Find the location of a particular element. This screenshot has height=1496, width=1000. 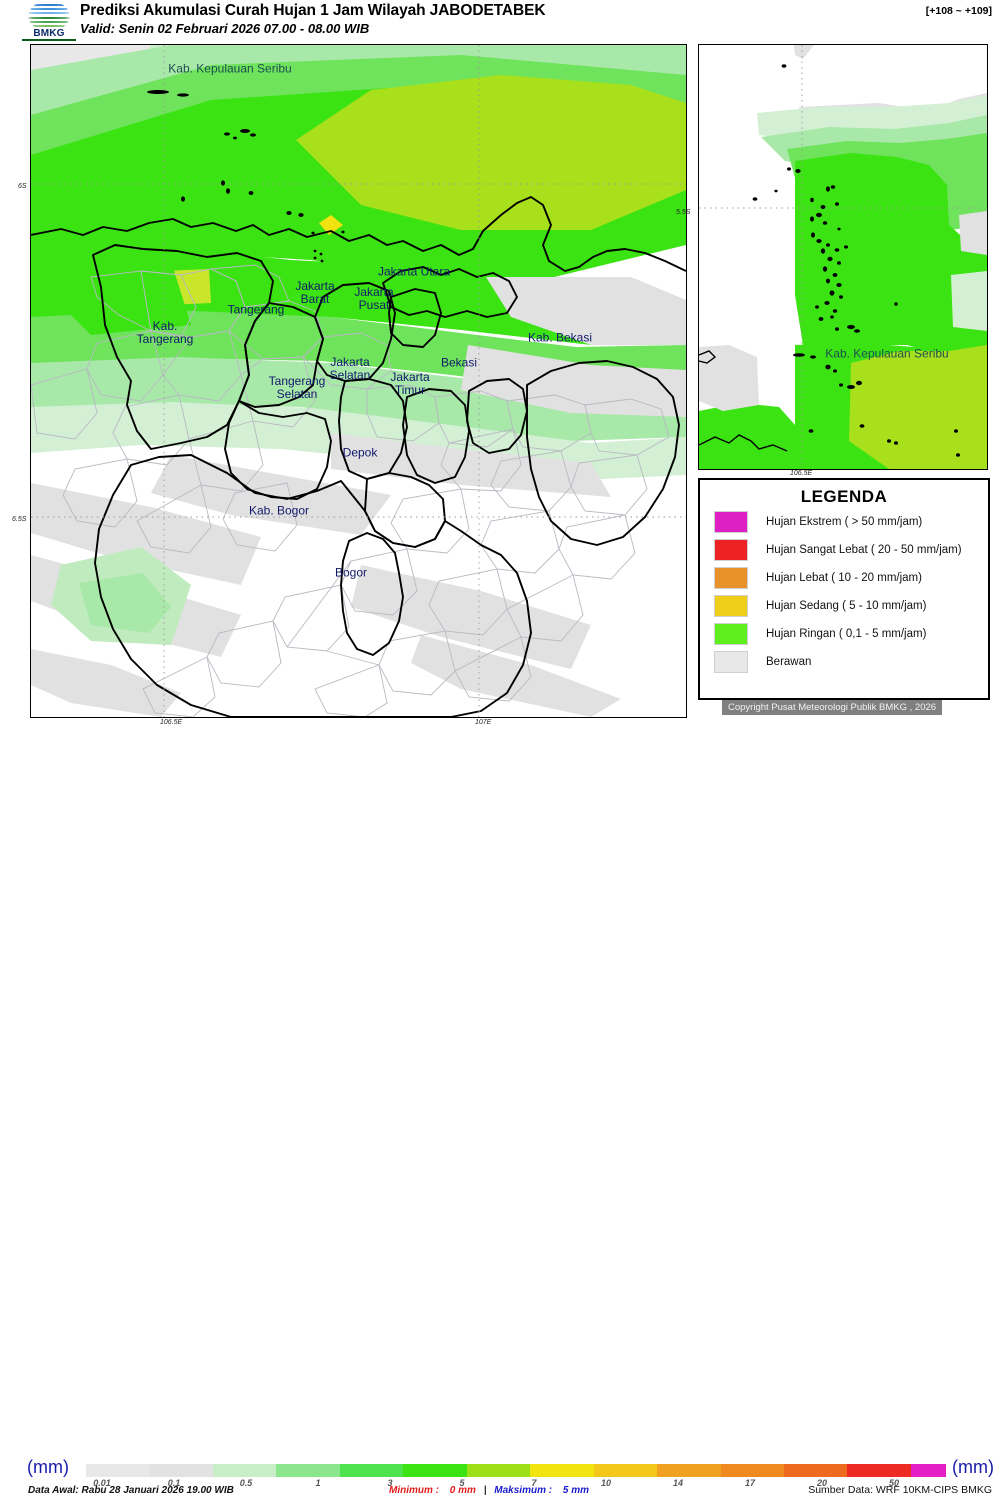

map-city-label: Jakarta Selatan is located at coordinates (350, 368).